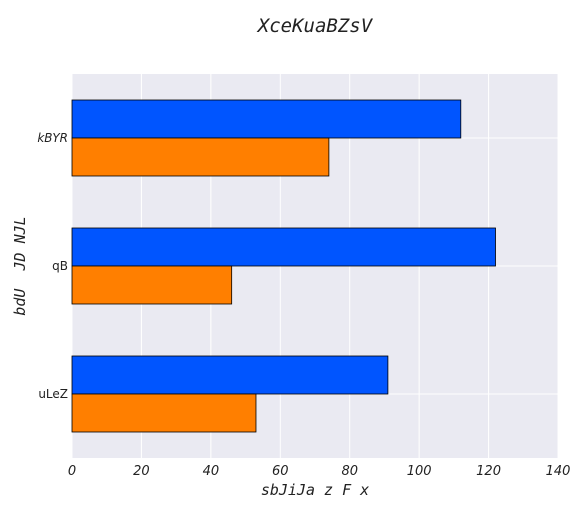 The width and height of the screenshot is (584, 511). I want to click on x-tick-label: 60, so click(280, 471).